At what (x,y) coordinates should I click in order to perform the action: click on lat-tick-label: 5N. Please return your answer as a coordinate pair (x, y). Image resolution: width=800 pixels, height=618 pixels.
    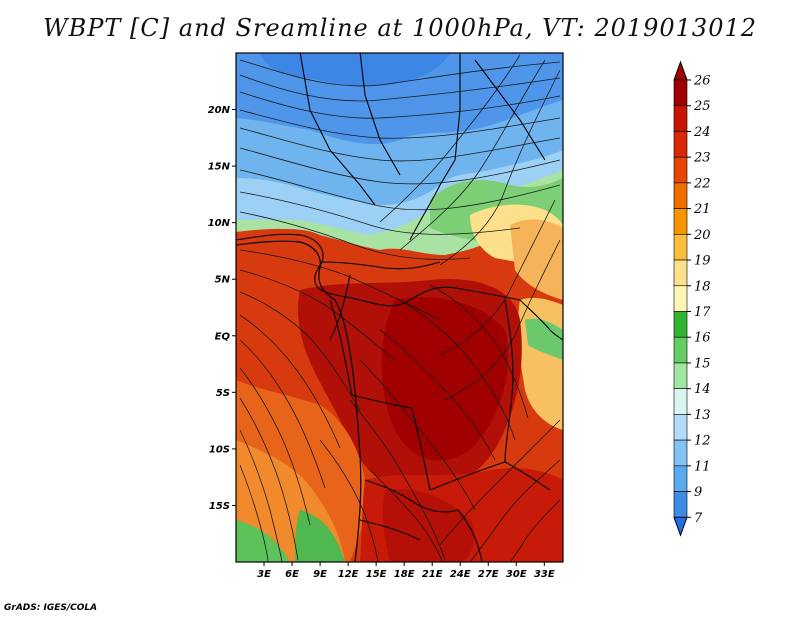
    Looking at the image, I should click on (223, 280).